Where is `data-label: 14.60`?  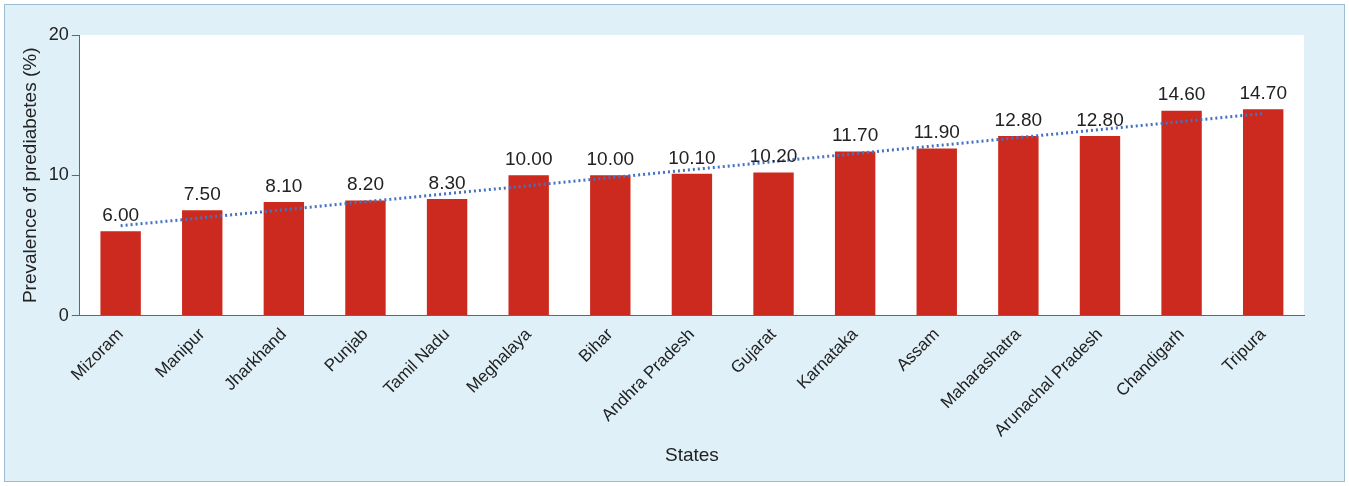
data-label: 14.60 is located at coordinates (1181, 94).